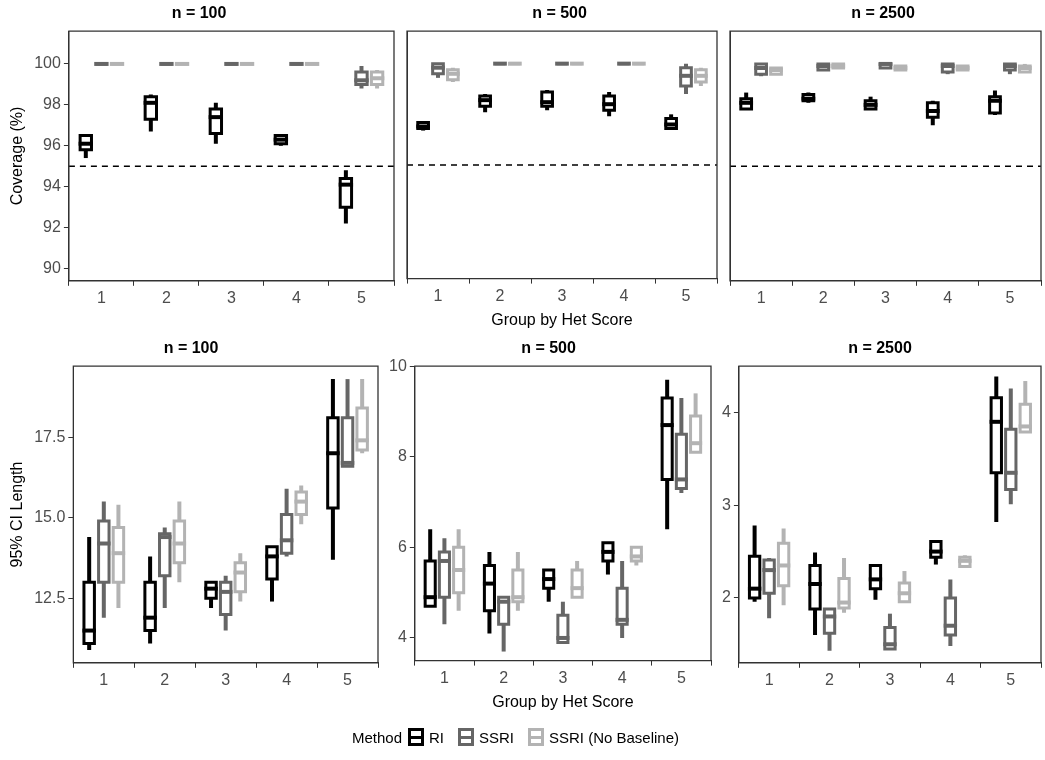 This screenshot has width=1045, height=760. Describe the element at coordinates (726, 504) in the screenshot. I see `y-tick-label: 3` at that location.